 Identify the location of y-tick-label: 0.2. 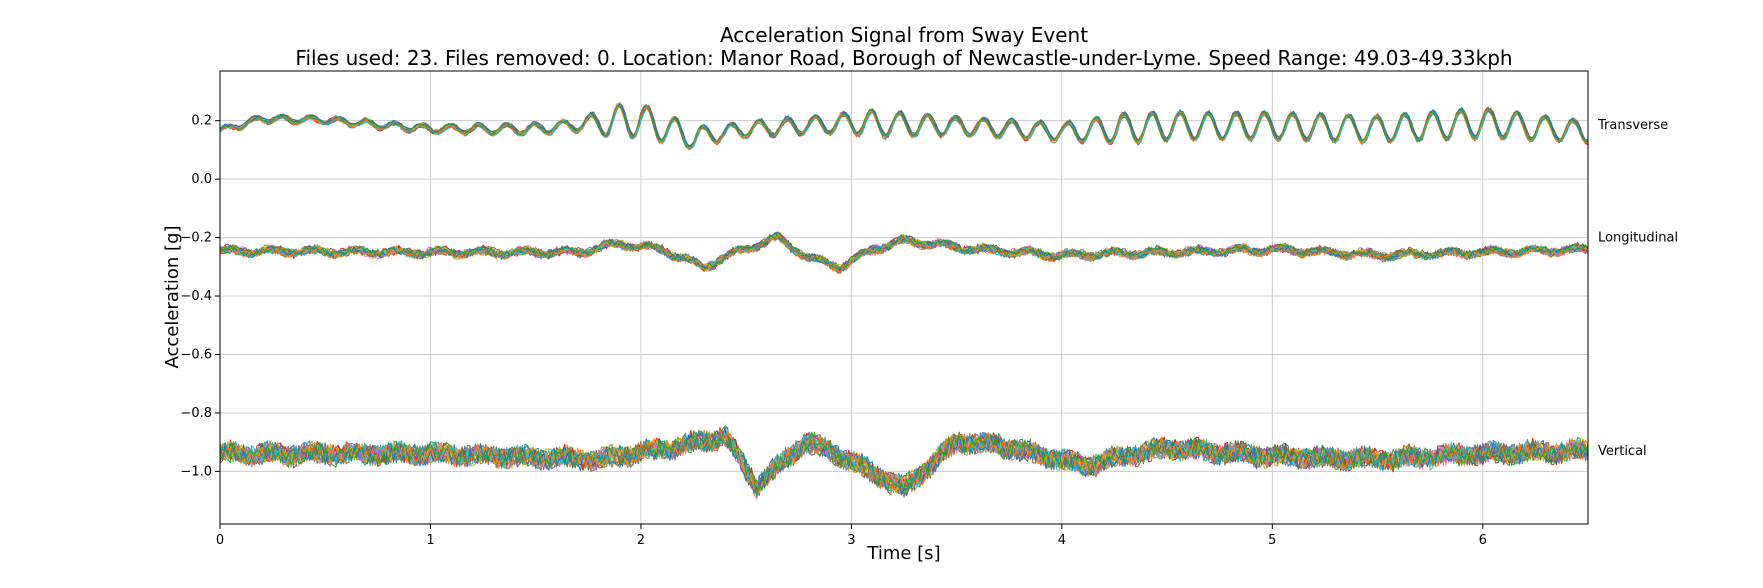
(201, 121).